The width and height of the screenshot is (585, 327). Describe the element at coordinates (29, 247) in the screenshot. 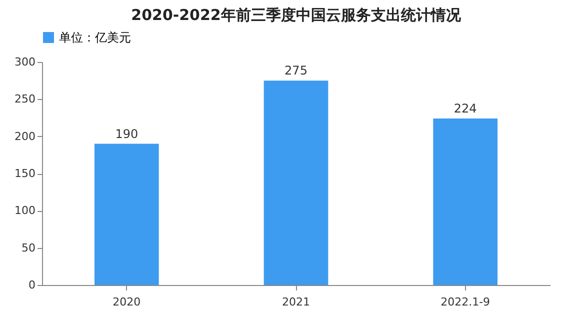

I see `y-tick-label: 50` at that location.